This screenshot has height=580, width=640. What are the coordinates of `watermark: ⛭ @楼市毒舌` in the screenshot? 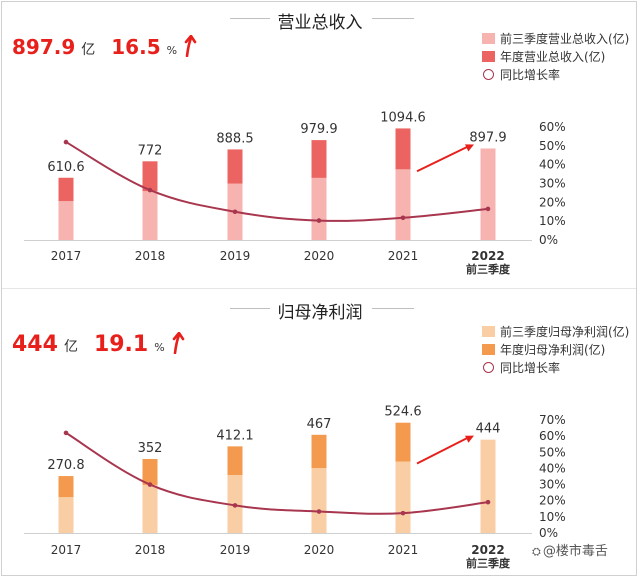 It's located at (570, 549).